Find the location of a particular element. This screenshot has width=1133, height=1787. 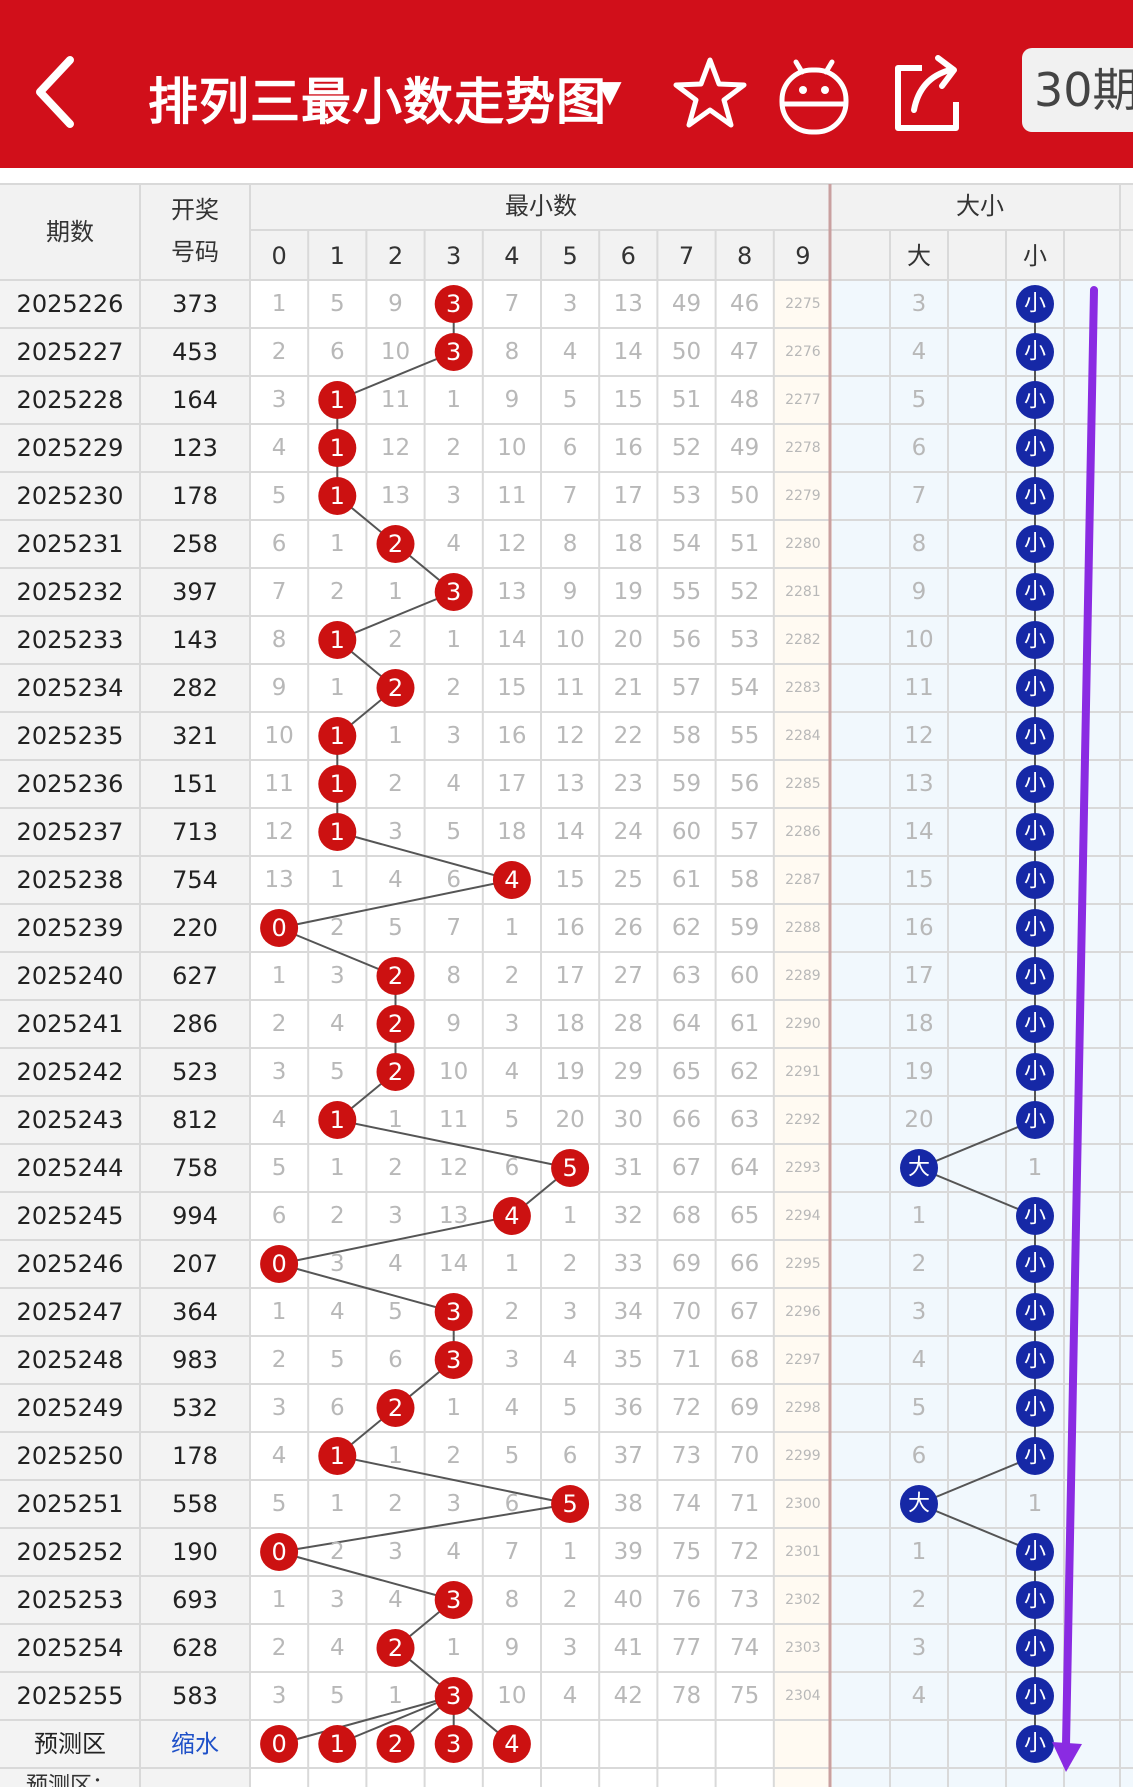

miss-count: 17 is located at coordinates (569, 976).